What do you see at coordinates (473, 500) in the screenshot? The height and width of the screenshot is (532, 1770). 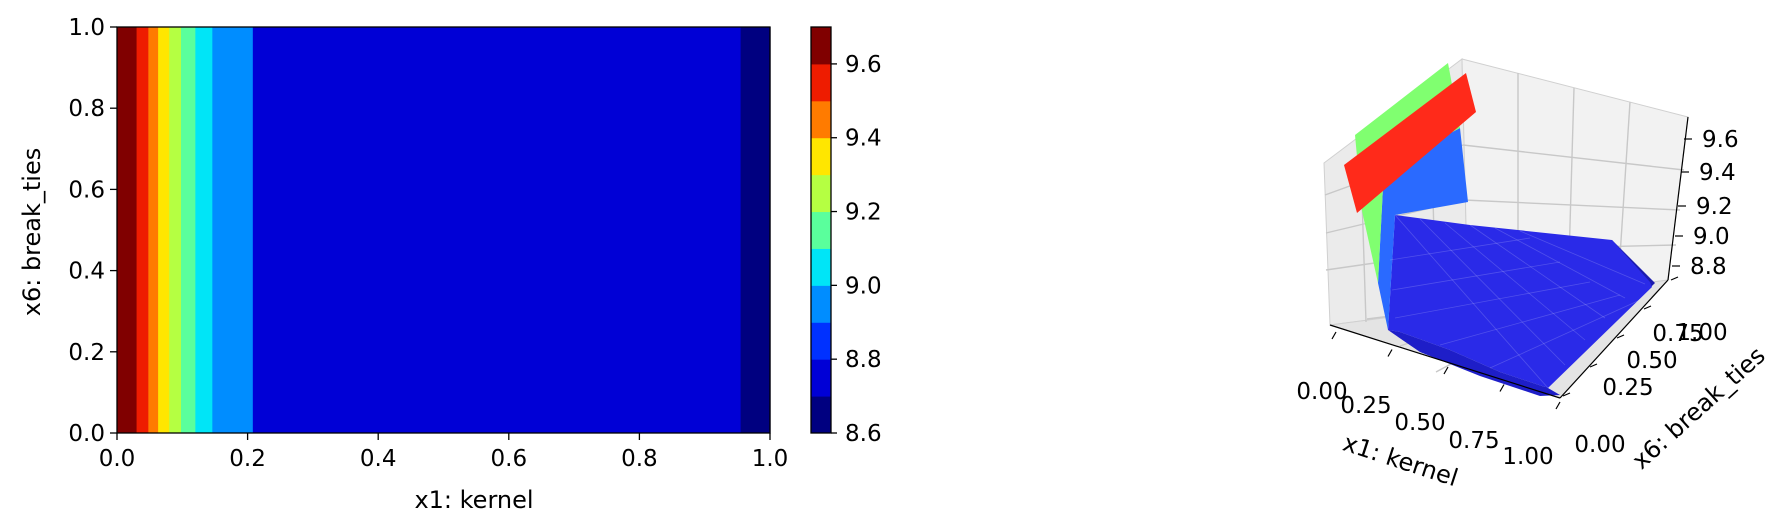 I see `contour-x-axis-label: x1: kernel` at bounding box center [473, 500].